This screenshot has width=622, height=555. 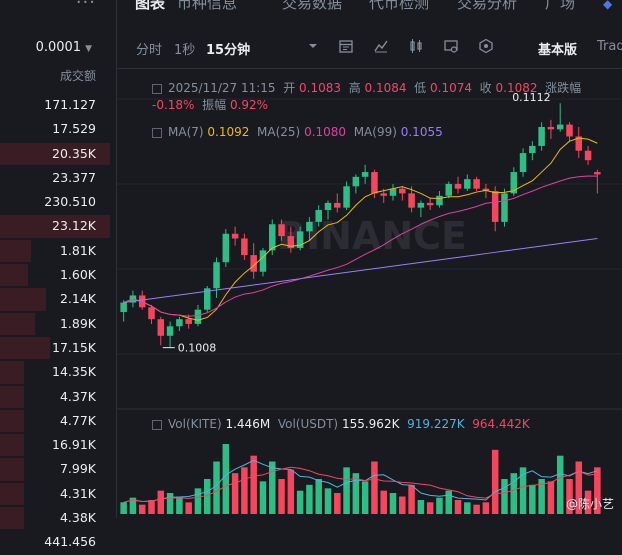 What do you see at coordinates (222, 88) in the screenshot?
I see `candle-time: 2025/11/27 11:15` at bounding box center [222, 88].